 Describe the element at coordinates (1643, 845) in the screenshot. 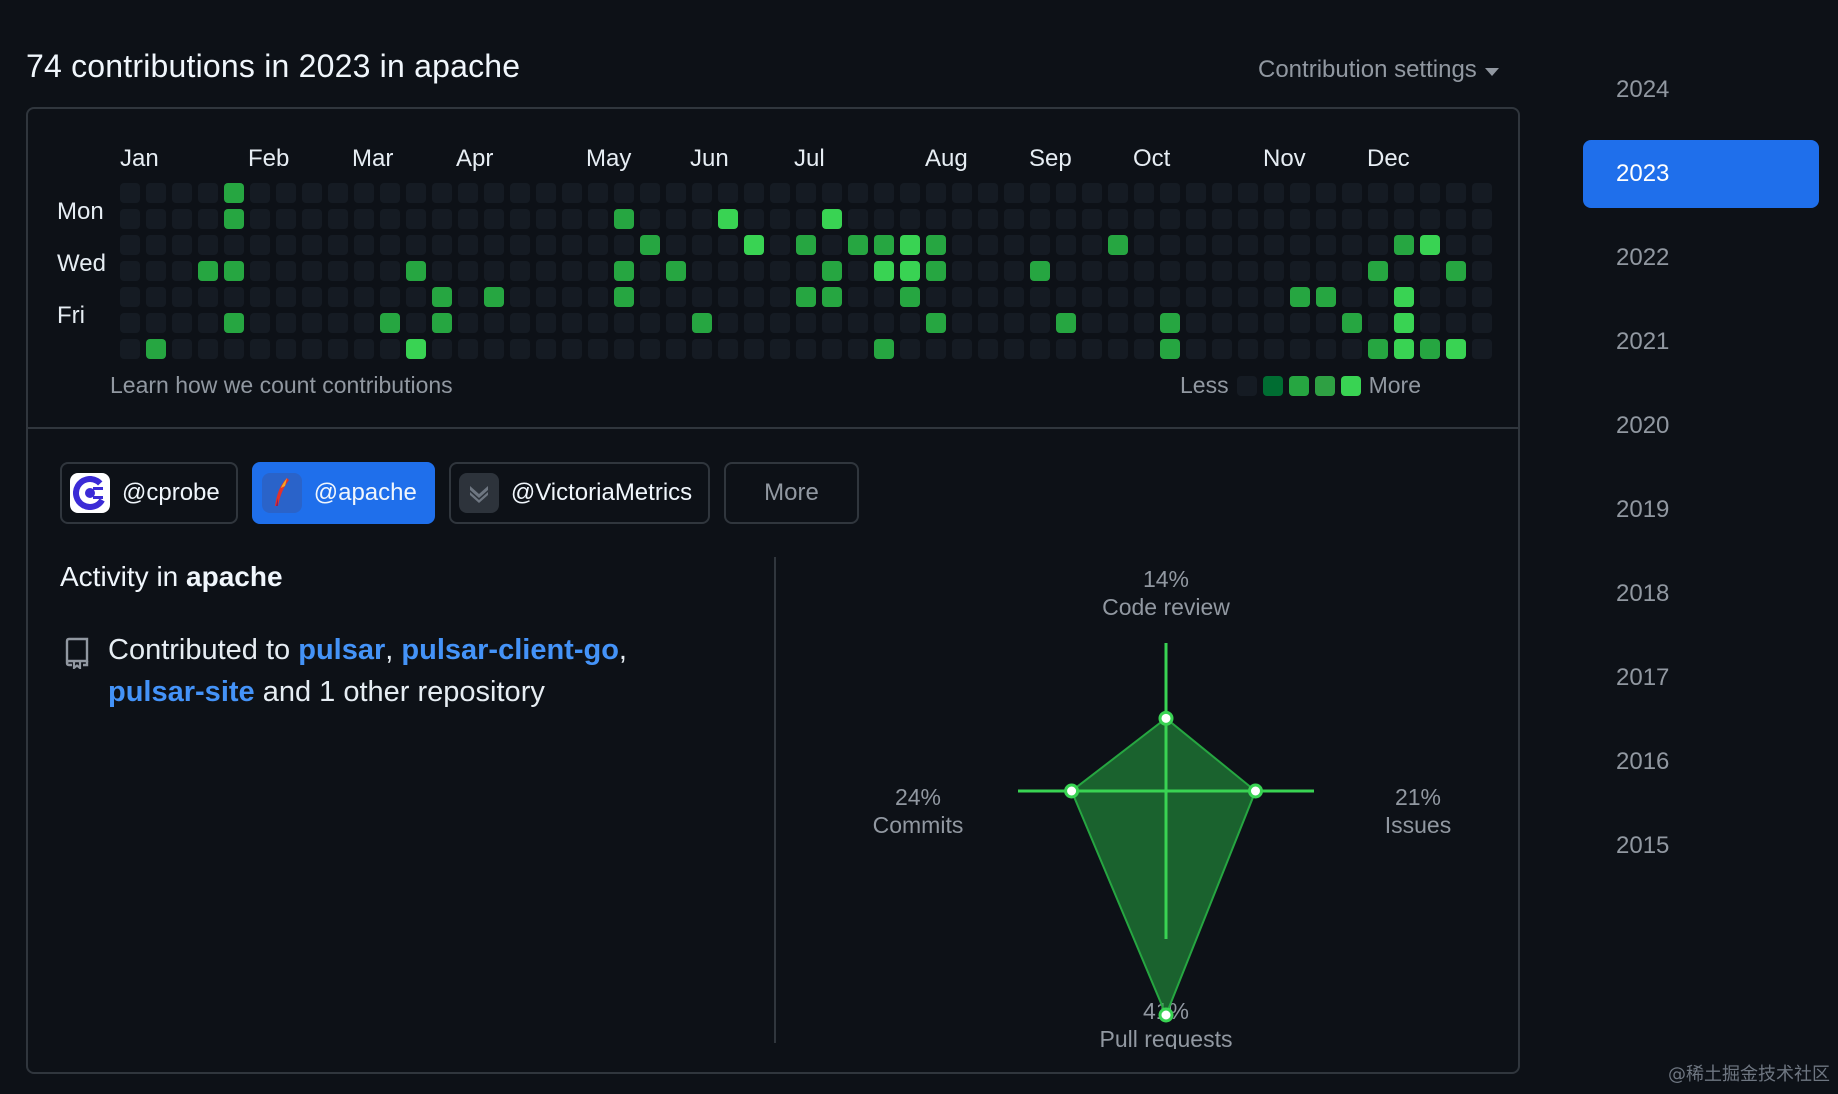

I see `year-2015: 2015` at that location.